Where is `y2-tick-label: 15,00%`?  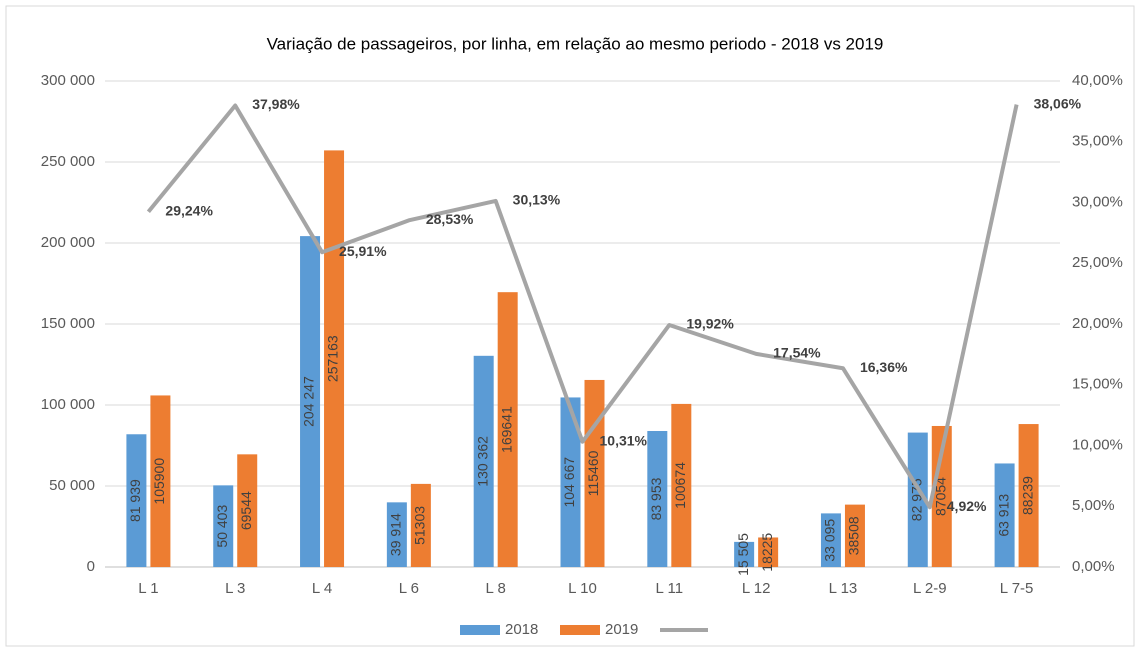
y2-tick-label: 15,00% is located at coordinates (1097, 384).